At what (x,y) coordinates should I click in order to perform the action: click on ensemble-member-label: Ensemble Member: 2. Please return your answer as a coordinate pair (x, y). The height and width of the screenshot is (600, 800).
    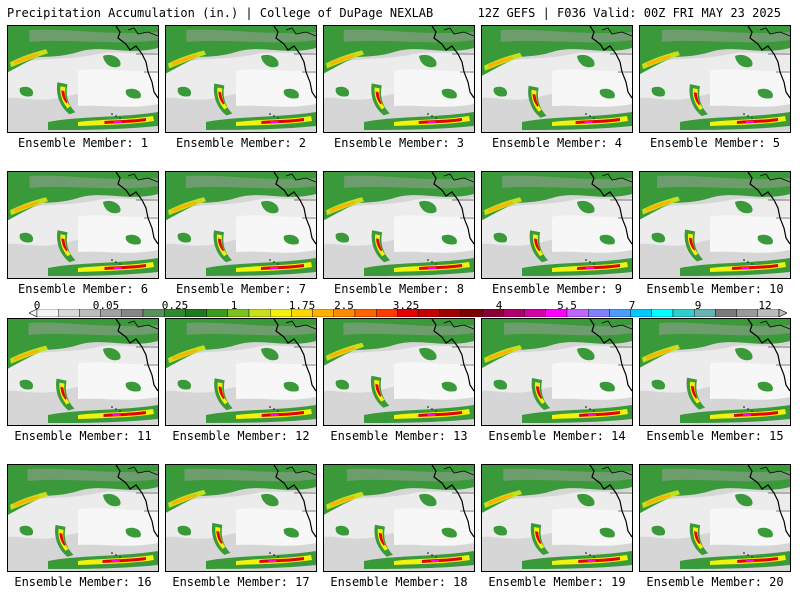
    Looking at the image, I should click on (241, 143).